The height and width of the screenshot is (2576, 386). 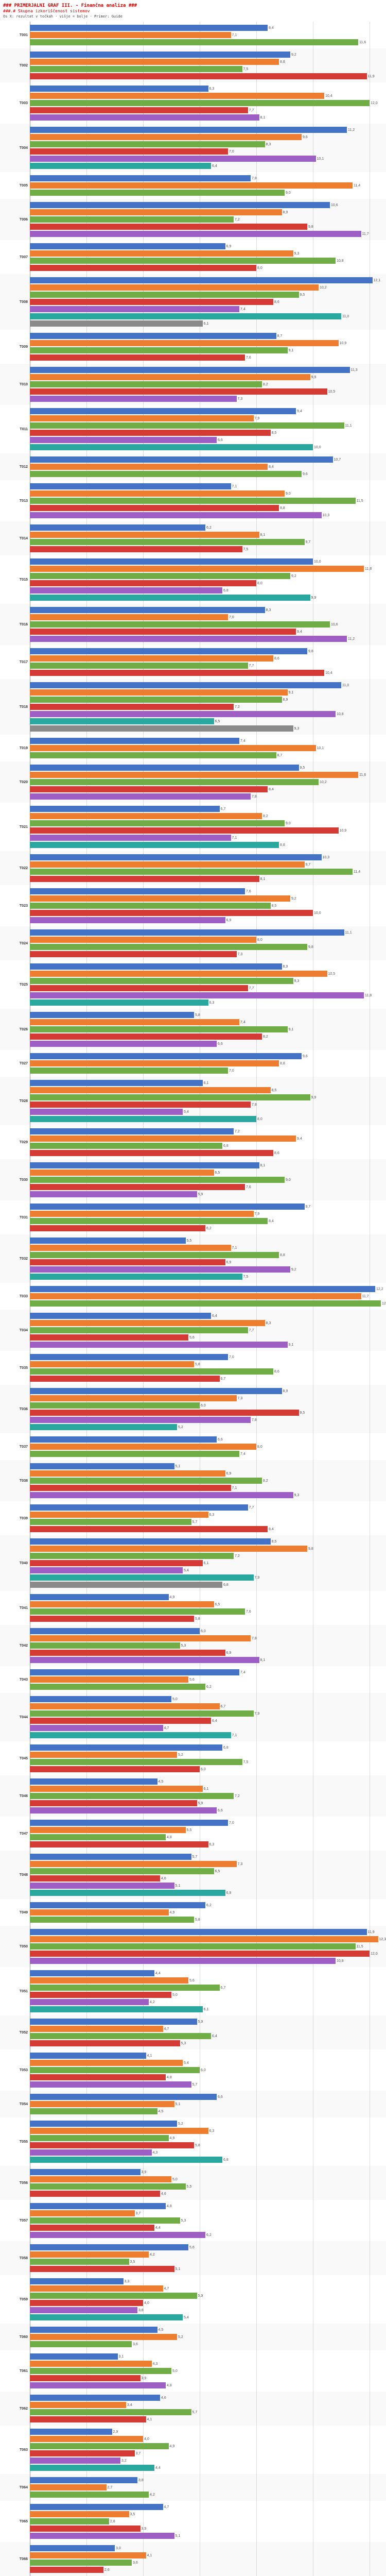 What do you see at coordinates (208, 2261) in the screenshot?
I see `bar-row: 3,5` at bounding box center [208, 2261].